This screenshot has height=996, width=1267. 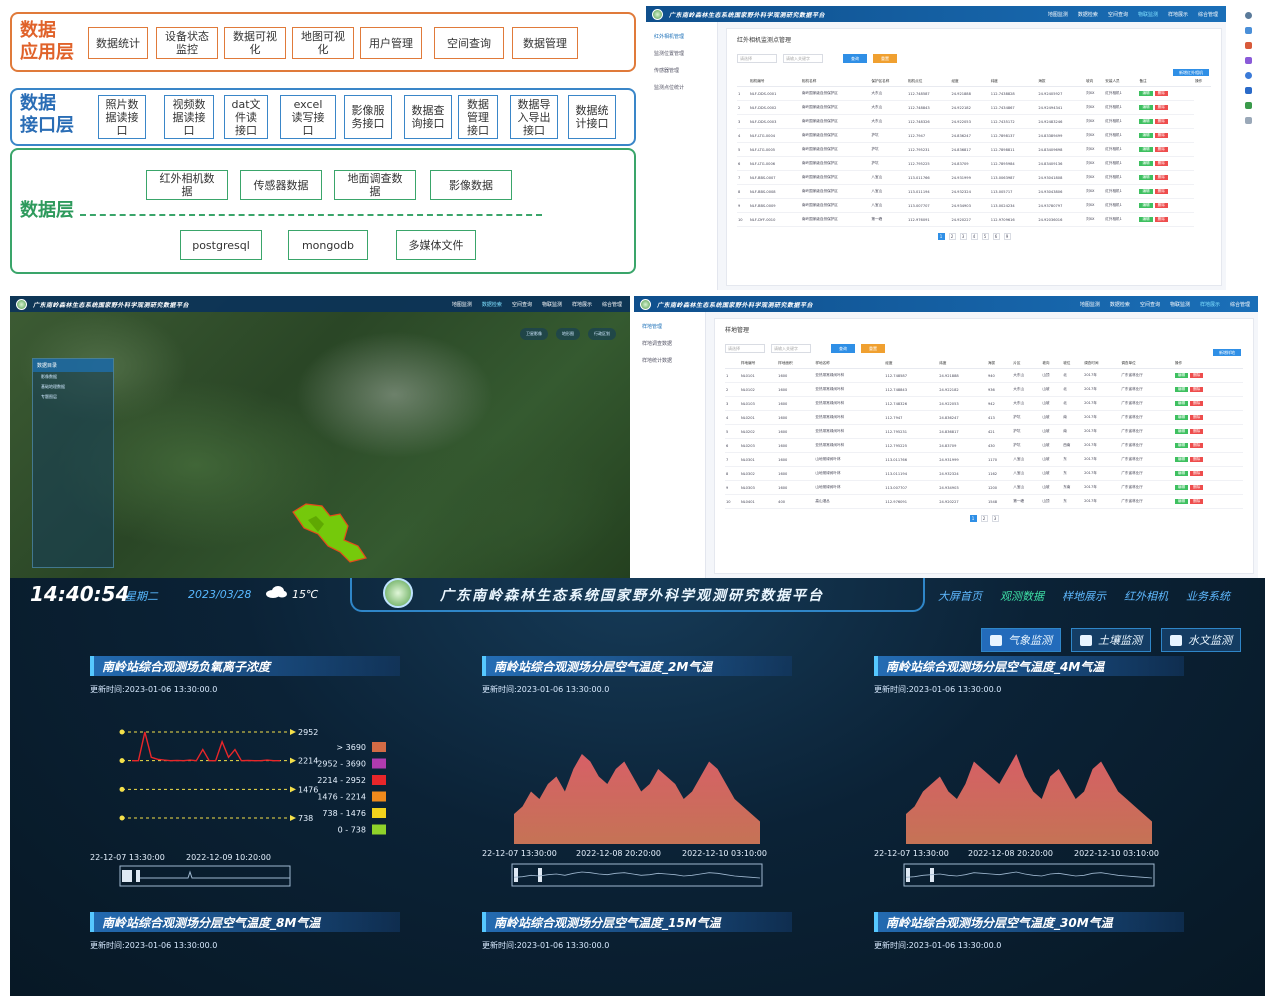 What do you see at coordinates (1248, 105) in the screenshot?
I see `tree-icon` at bounding box center [1248, 105].